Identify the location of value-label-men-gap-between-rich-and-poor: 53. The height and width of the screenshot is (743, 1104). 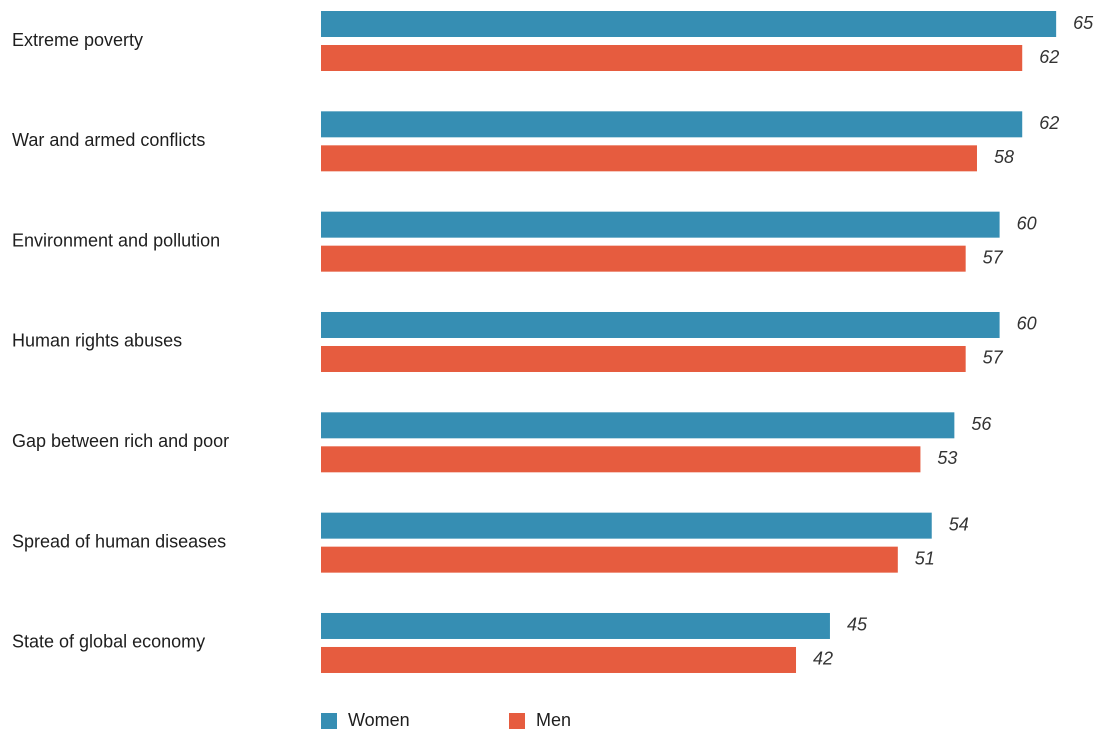
(947, 458).